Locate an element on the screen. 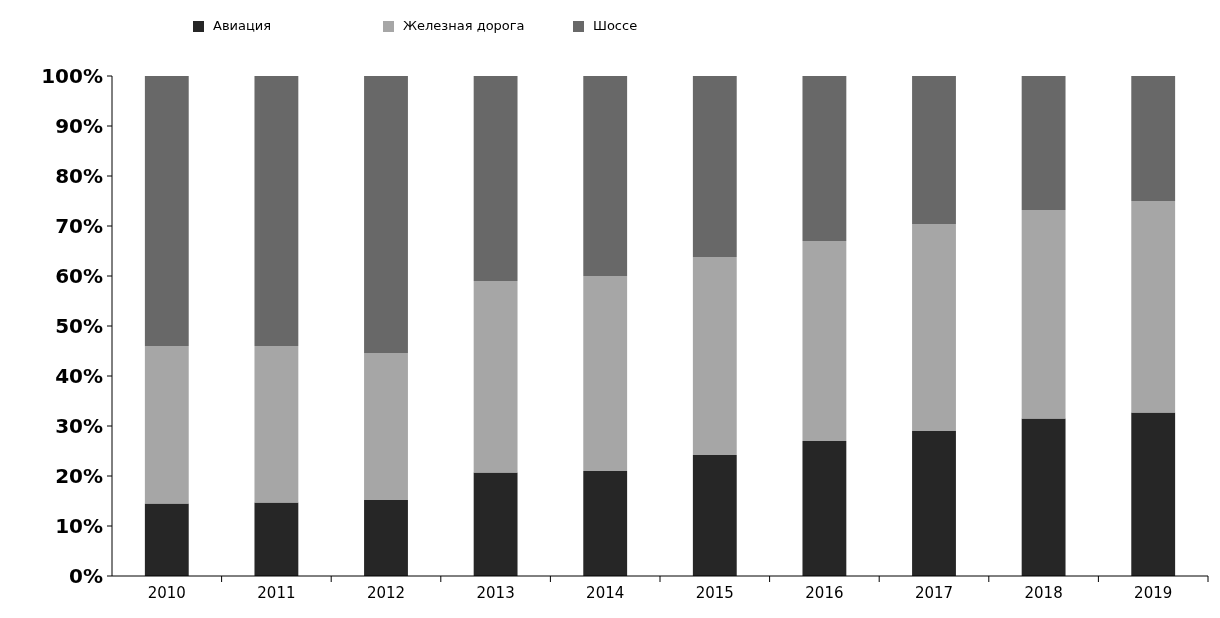 The width and height of the screenshot is (1220, 618). y-tick-label: 20% is located at coordinates (79, 476).